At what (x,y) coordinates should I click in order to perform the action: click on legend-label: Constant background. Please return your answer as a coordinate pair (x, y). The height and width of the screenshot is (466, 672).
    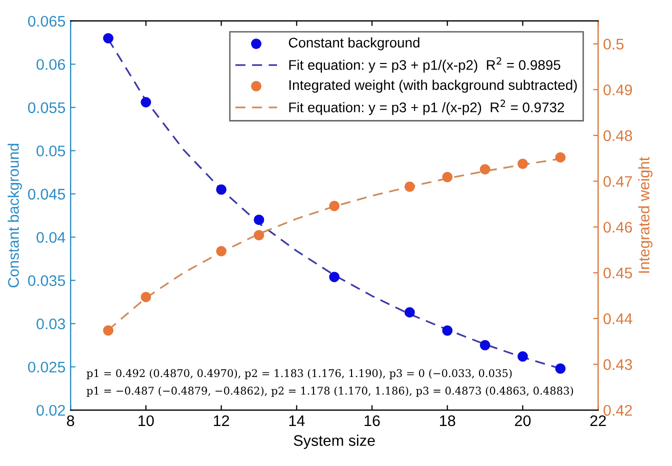
    Looking at the image, I should click on (354, 43).